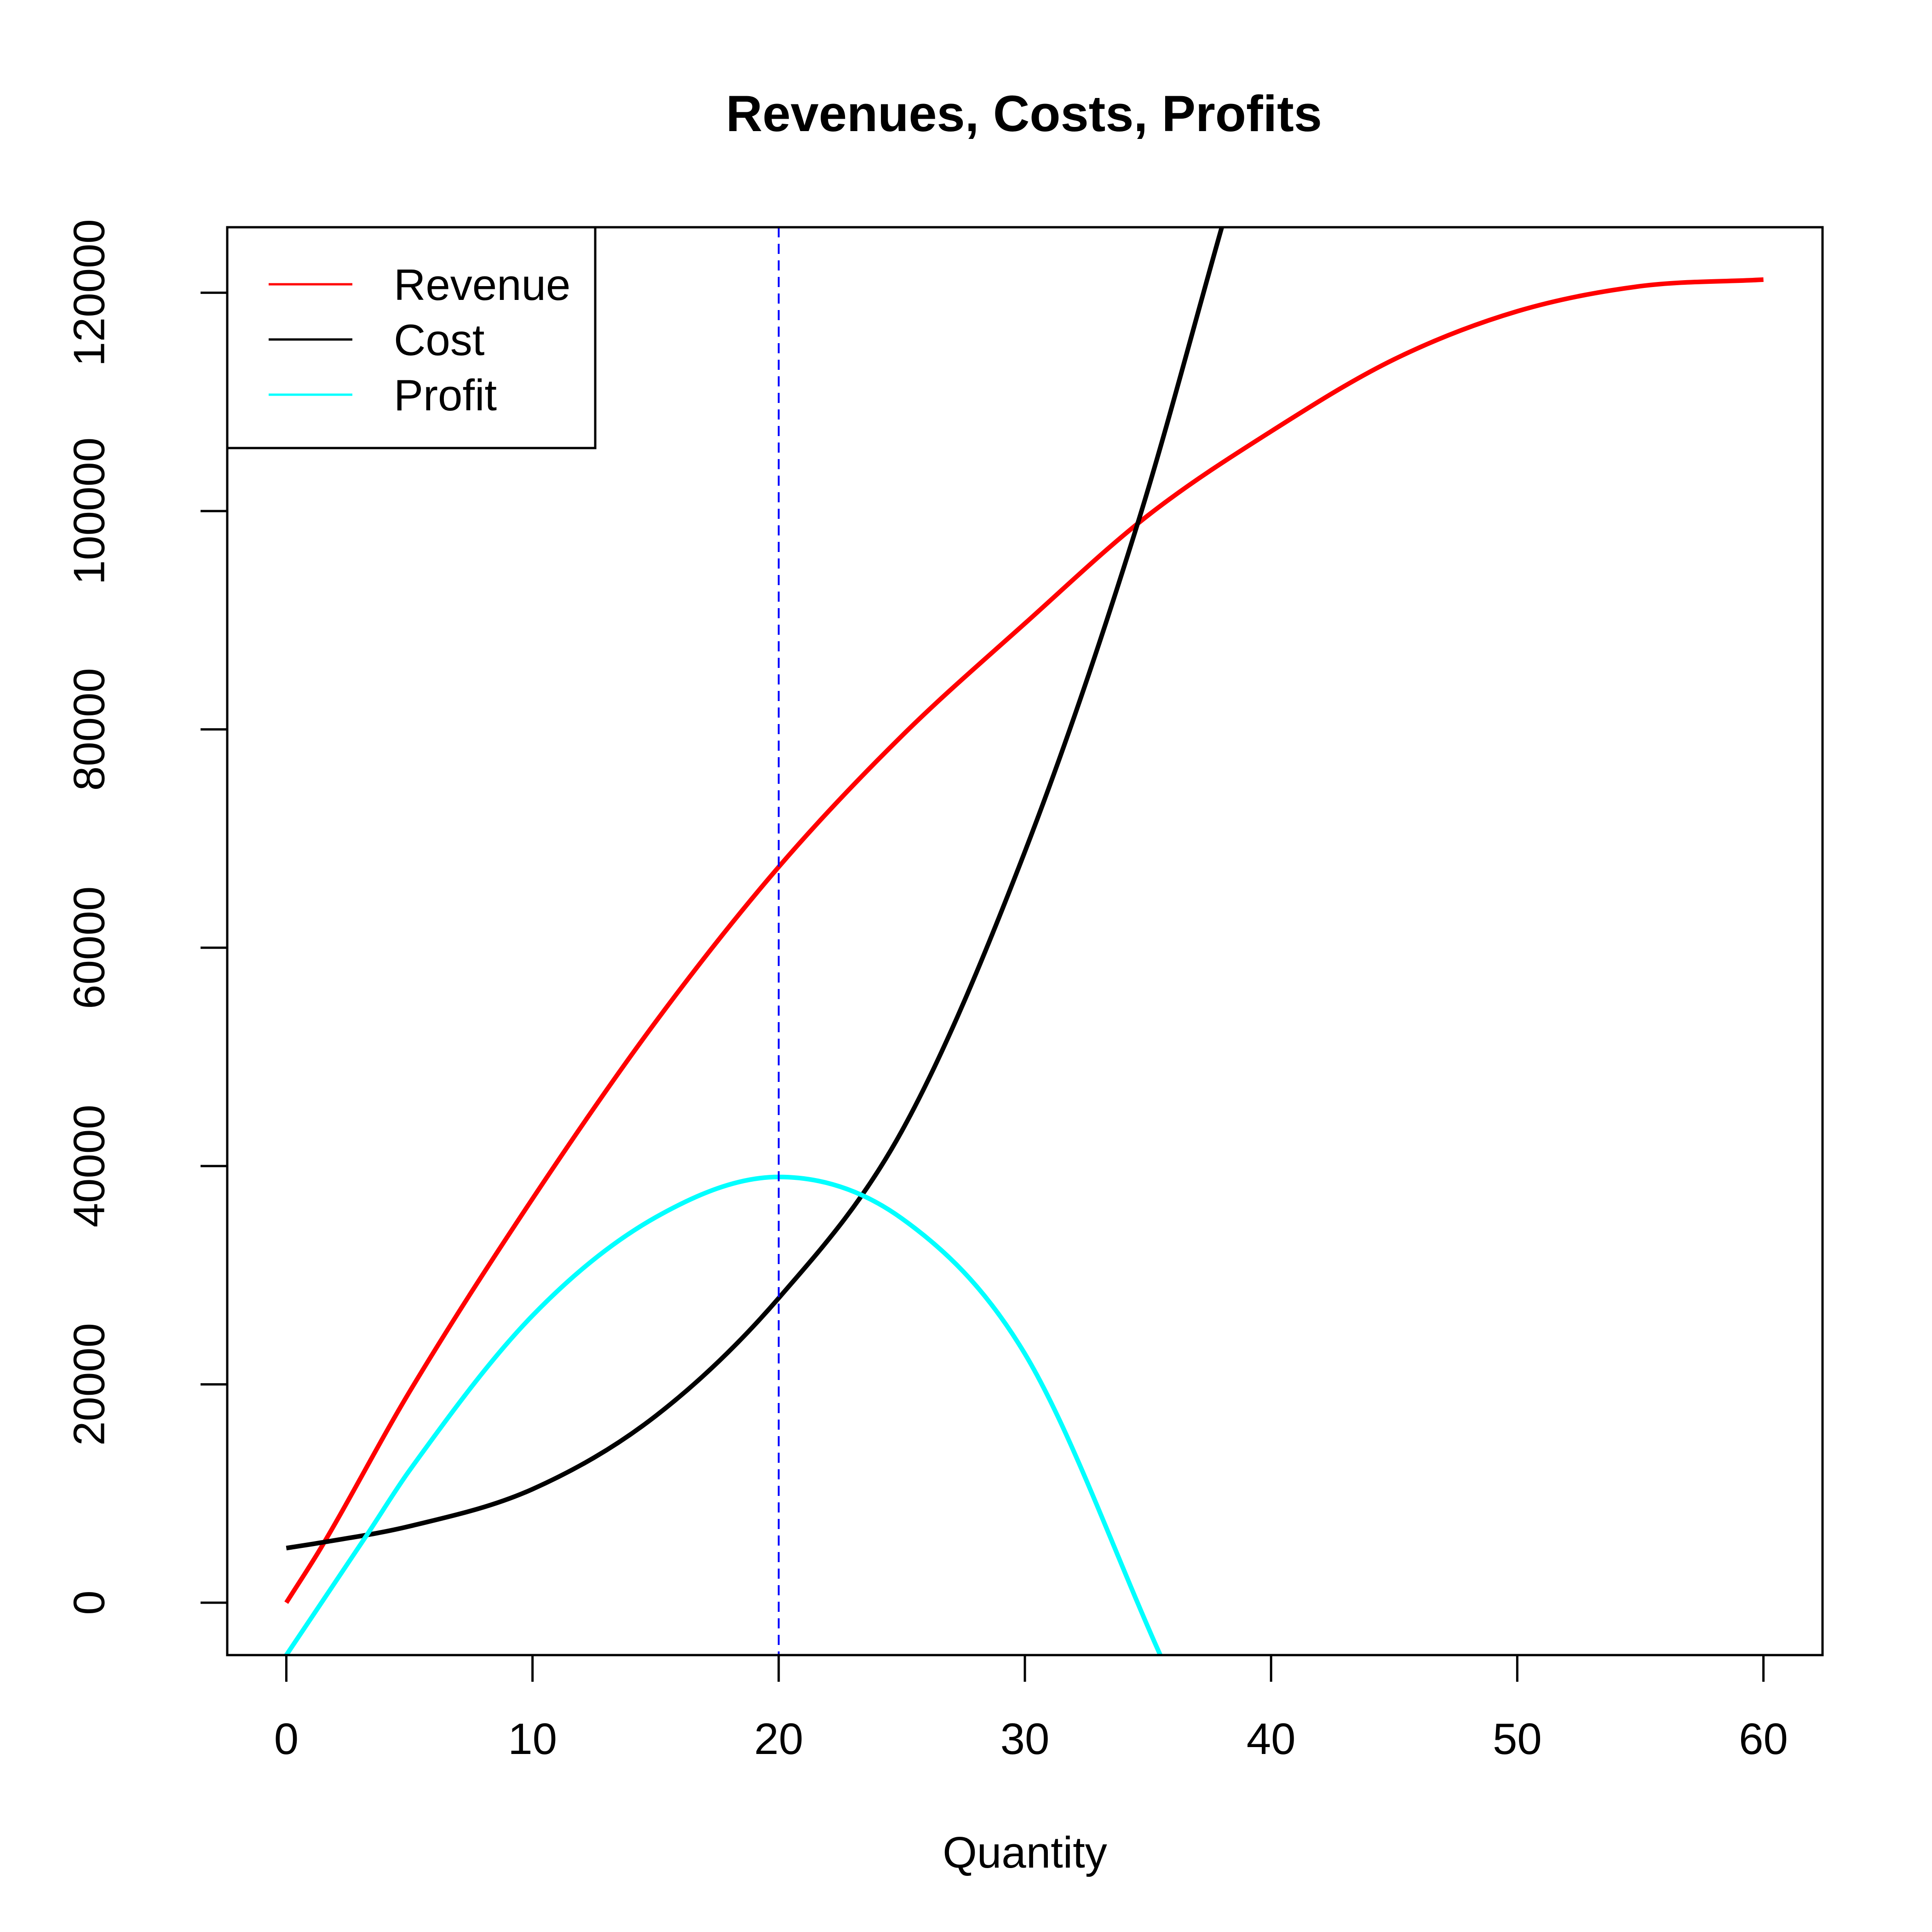 The width and height of the screenshot is (1932, 1932). Describe the element at coordinates (445, 395) in the screenshot. I see `legend-label-profit: Profit` at that location.